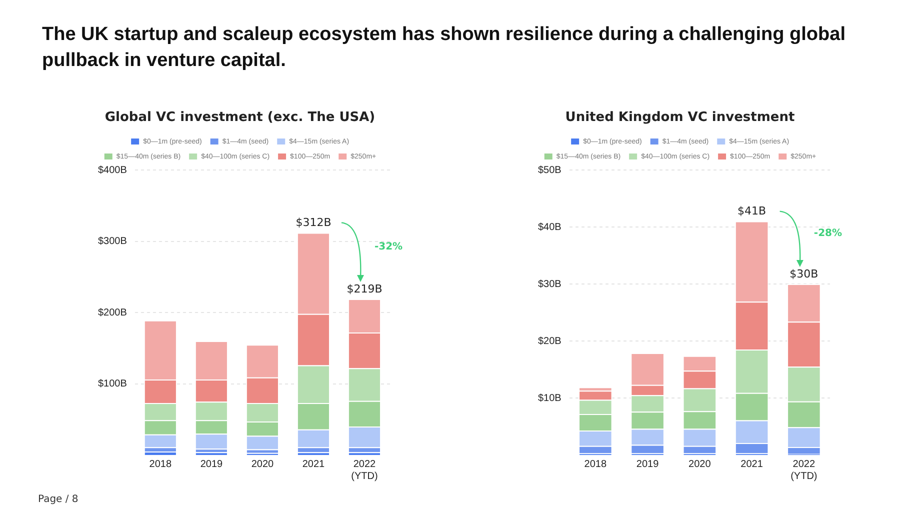 The height and width of the screenshot is (518, 920). What do you see at coordinates (113, 170) in the screenshot?
I see `y-tick-label: $400B` at bounding box center [113, 170].